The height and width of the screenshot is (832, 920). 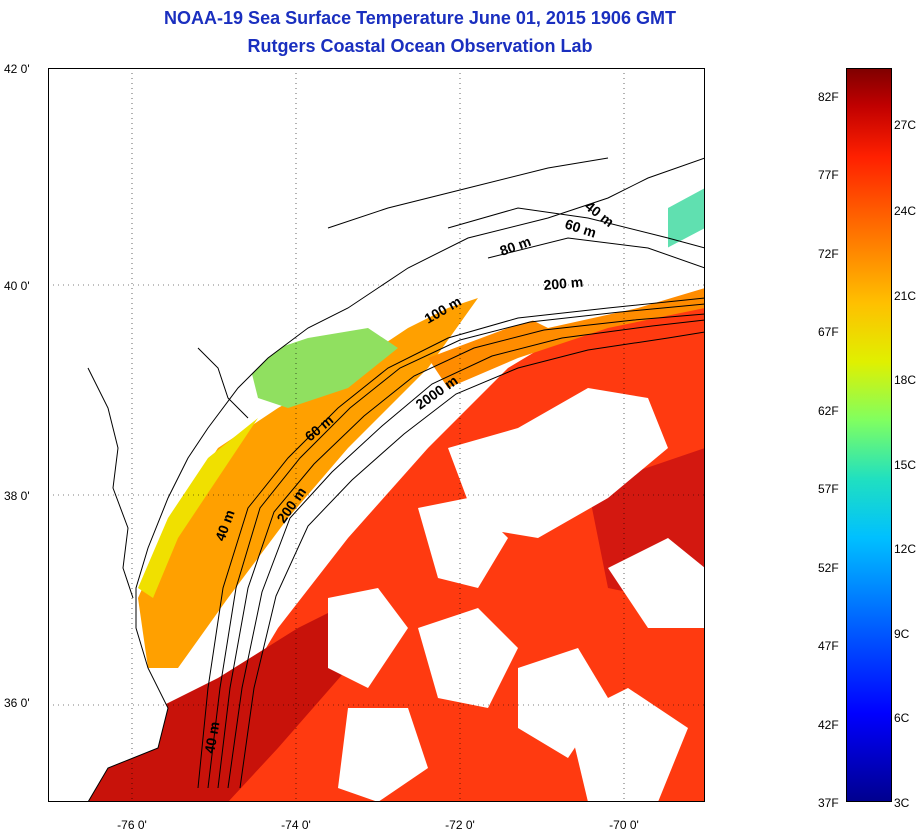 What do you see at coordinates (17, 496) in the screenshot?
I see `lat-tick-label: 38 0'` at bounding box center [17, 496].